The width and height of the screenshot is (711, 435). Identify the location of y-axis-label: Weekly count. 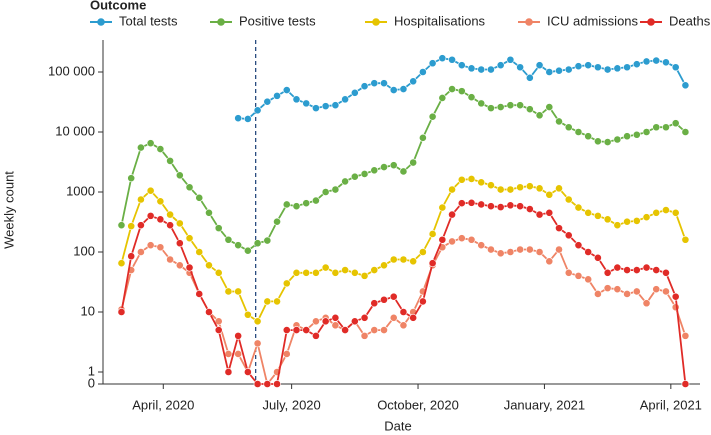
(8, 210).